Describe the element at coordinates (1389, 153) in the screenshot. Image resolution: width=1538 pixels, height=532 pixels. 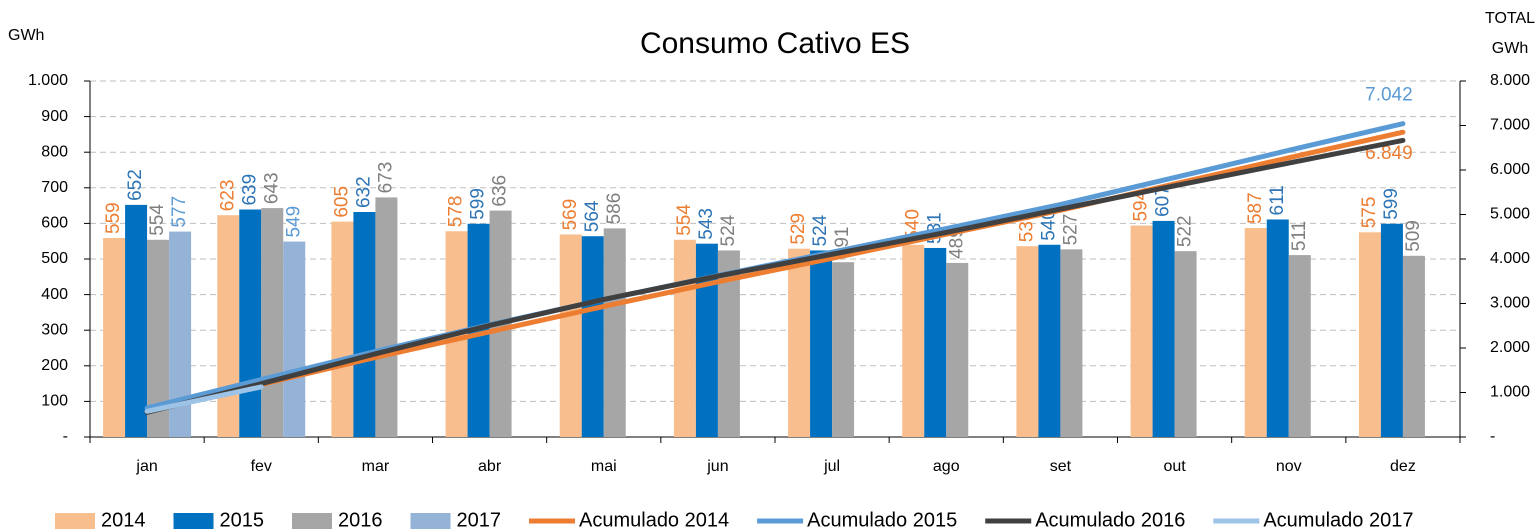
I see `line-label: 6.849` at that location.